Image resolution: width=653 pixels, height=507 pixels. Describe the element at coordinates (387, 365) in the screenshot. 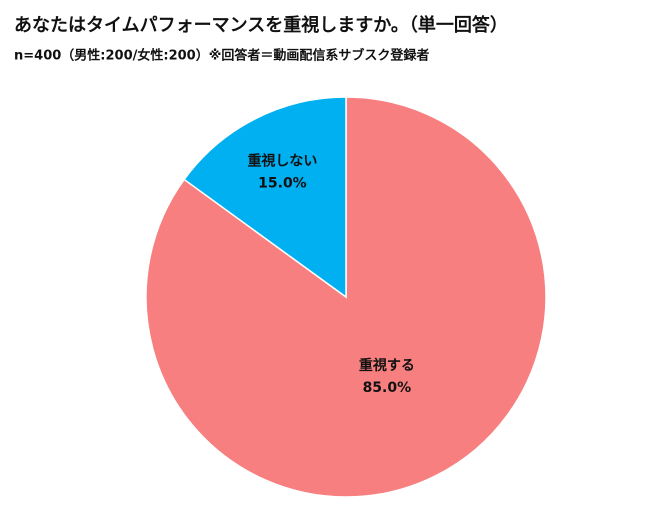

I see `slice-label: 重視する` at that location.